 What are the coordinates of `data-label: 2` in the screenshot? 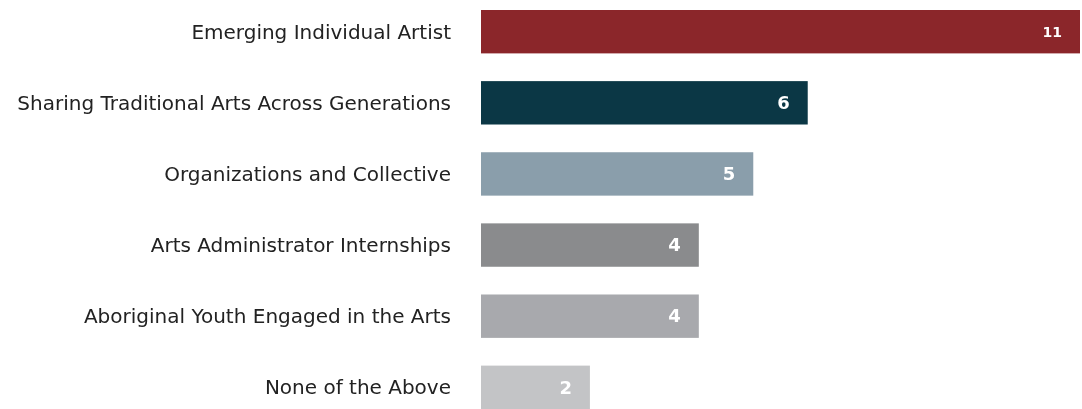 It's located at (565, 387).